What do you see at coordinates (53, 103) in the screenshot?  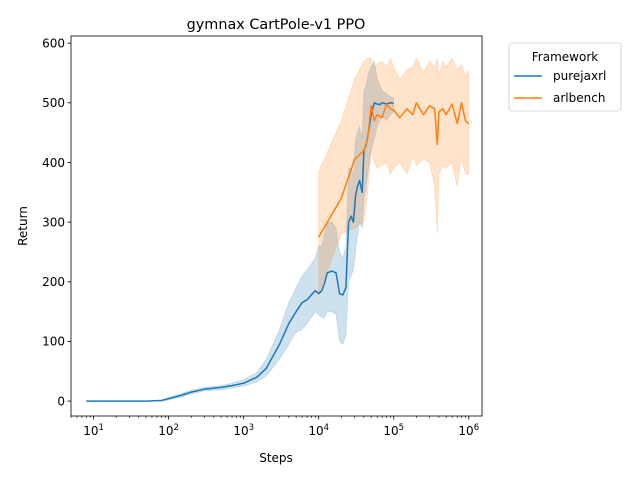 I see `y-tick-label: 500` at bounding box center [53, 103].